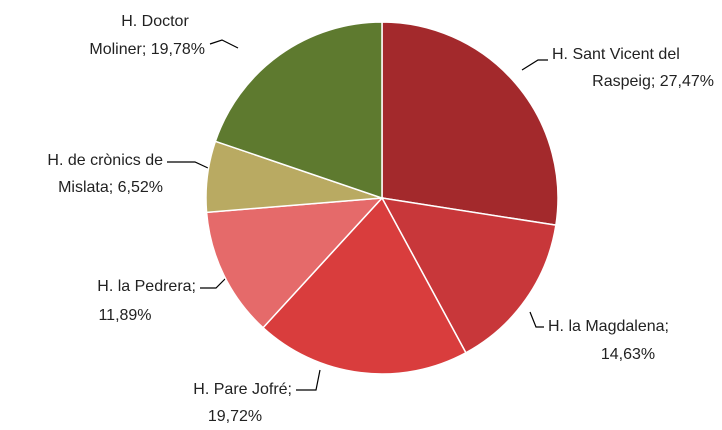 This screenshot has width=722, height=430. What do you see at coordinates (105, 160) in the screenshot?
I see `data-label: H. de crònics de` at bounding box center [105, 160].